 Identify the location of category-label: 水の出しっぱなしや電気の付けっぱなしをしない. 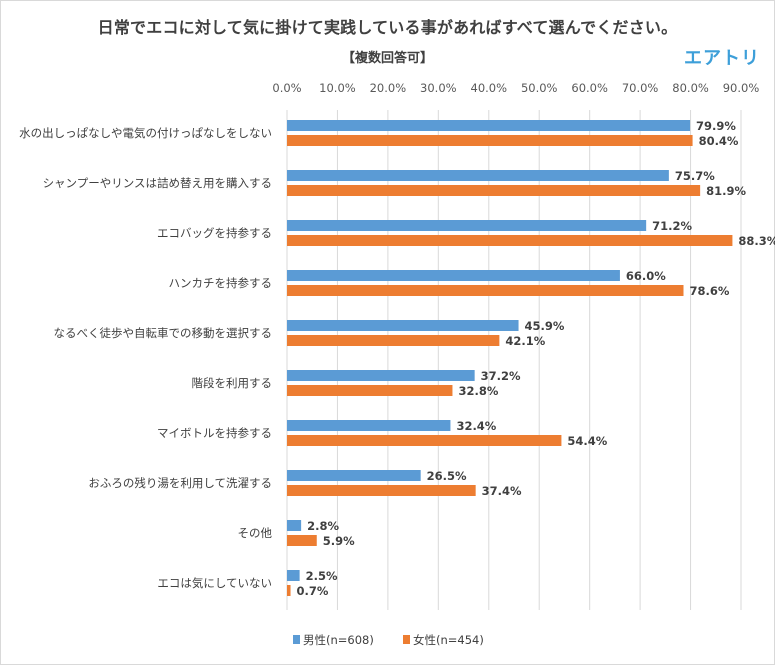
(145, 133).